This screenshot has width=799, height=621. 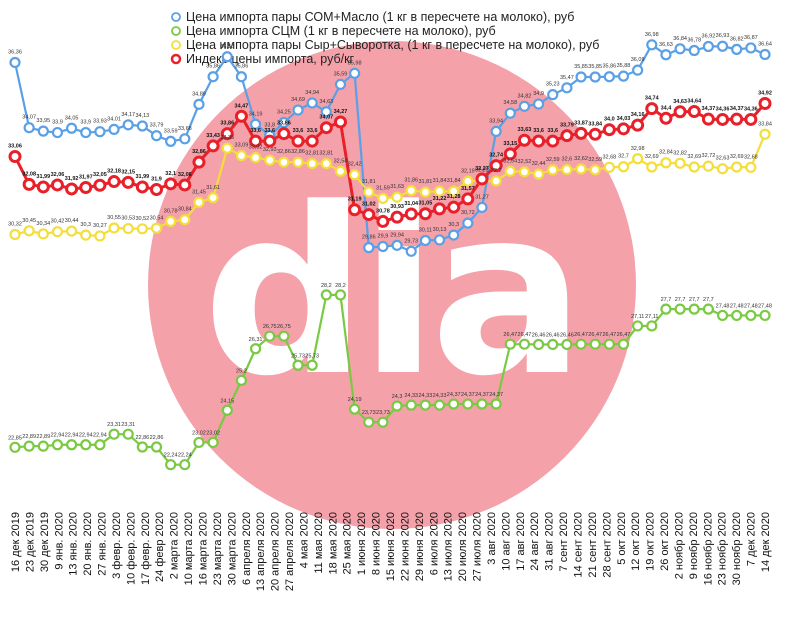 I want to click on data-label: 30,13, so click(x=440, y=230).